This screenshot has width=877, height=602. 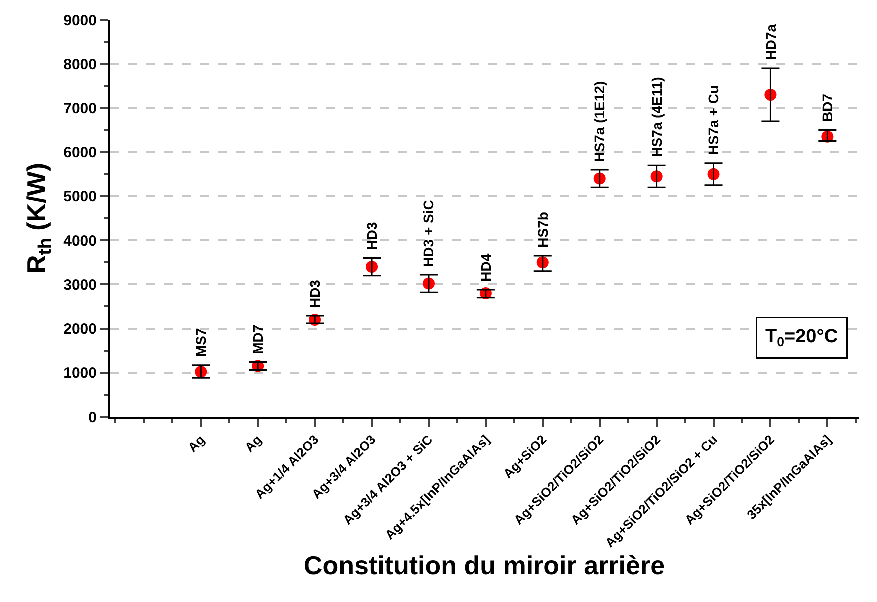 I want to click on y-tick-label: 5000, so click(x=80, y=197).